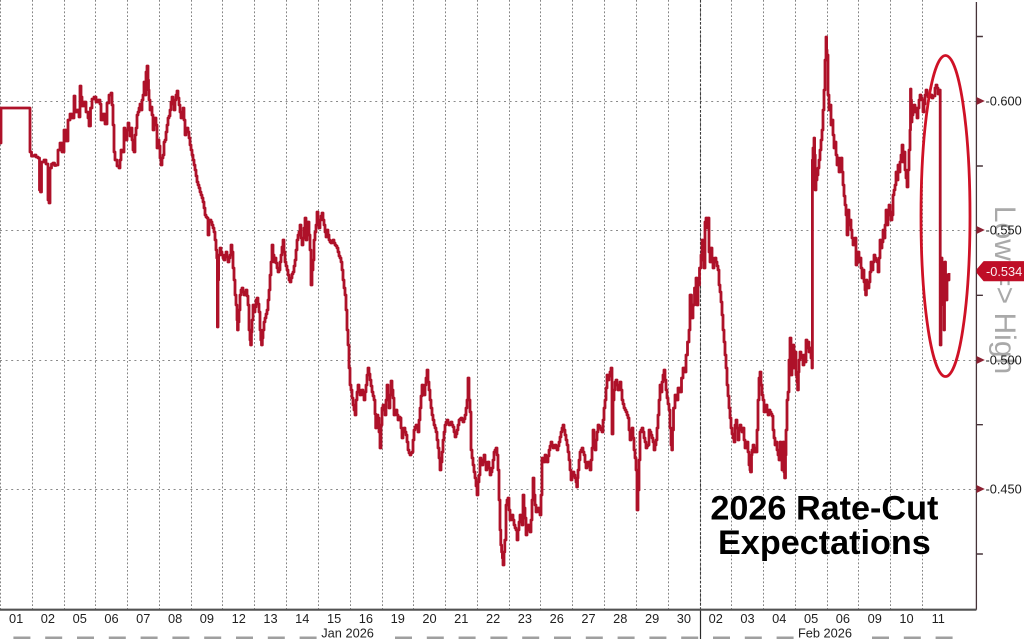 Image resolution: width=1024 pixels, height=639 pixels. What do you see at coordinates (747, 618) in the screenshot?
I see `svg-text: 03` at bounding box center [747, 618].